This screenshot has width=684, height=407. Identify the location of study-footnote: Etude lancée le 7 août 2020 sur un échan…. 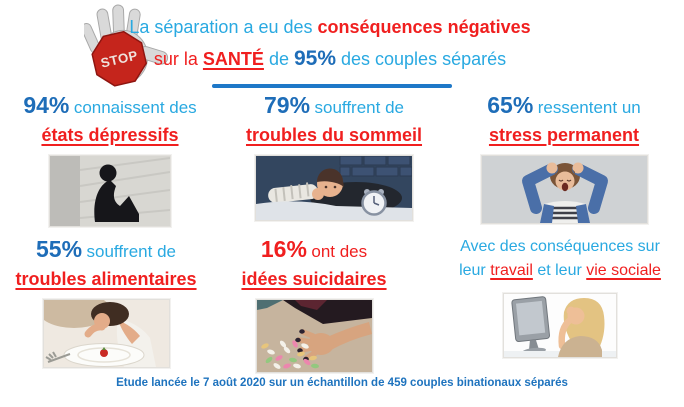
(342, 383).